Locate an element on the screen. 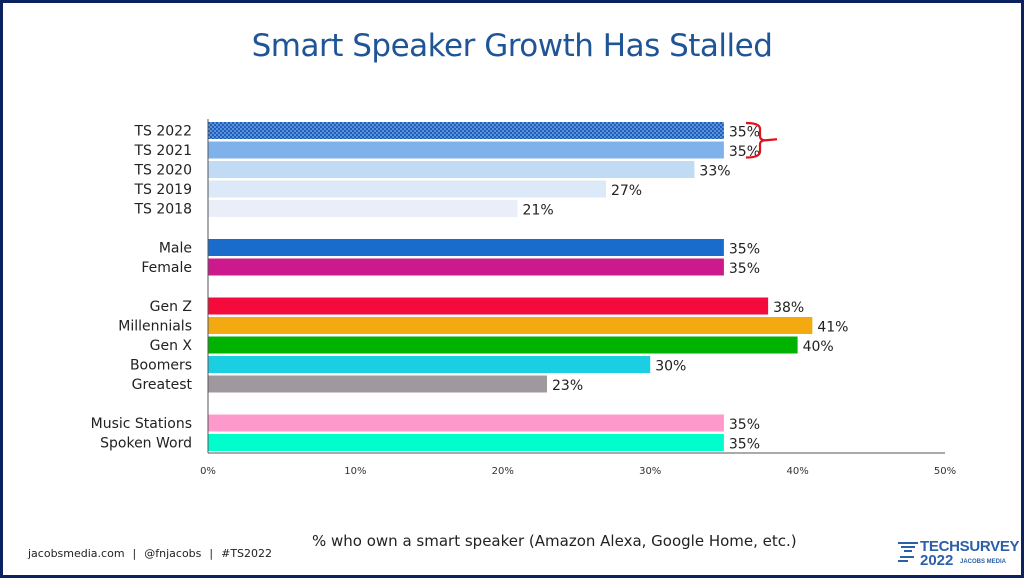 This screenshot has height=578, width=1024. category-label: Boomers is located at coordinates (161, 366).